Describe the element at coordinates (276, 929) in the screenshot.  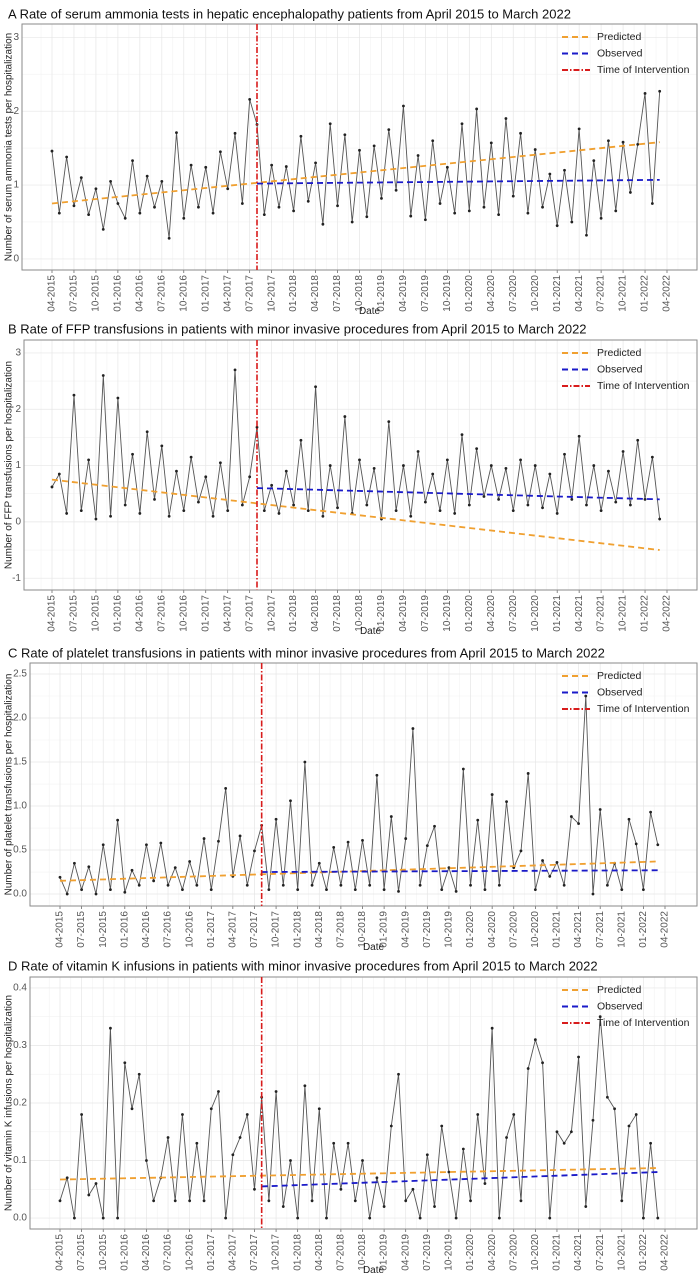
I see `x-tick-label: 10-2017` at that location.